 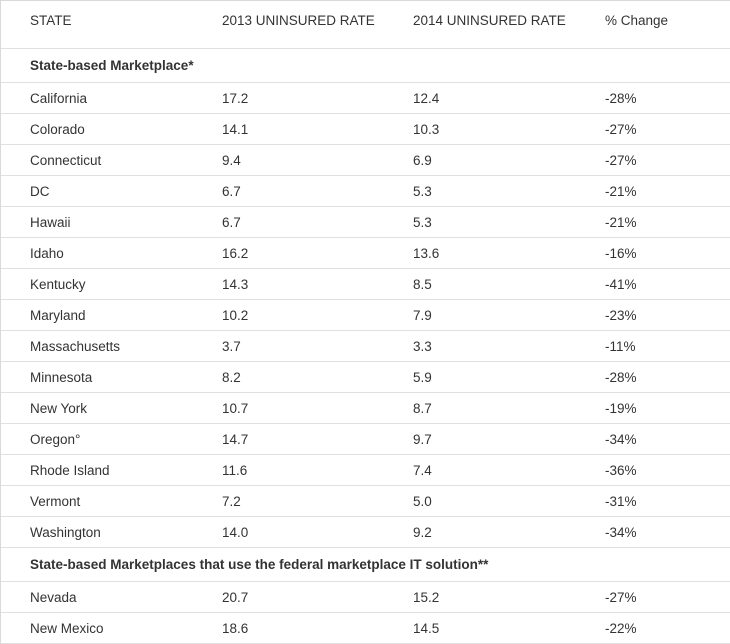 I want to click on section-header-row: State-based Marketplace*, so click(x=365, y=66).